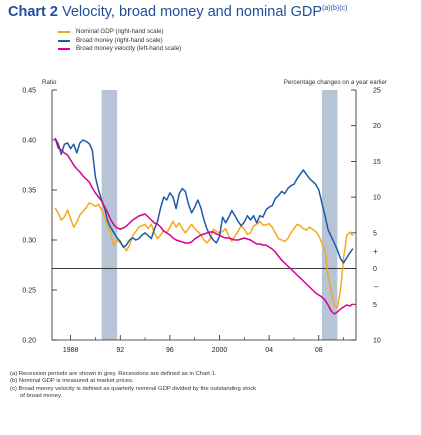 The height and width of the screenshot is (435, 421). I want to click on right-tick-label: 0, so click(375, 269).